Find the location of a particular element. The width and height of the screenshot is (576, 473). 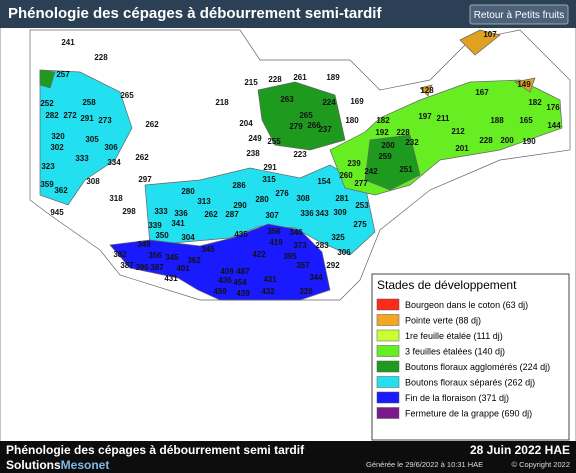

map-label: 182 is located at coordinates (535, 102).